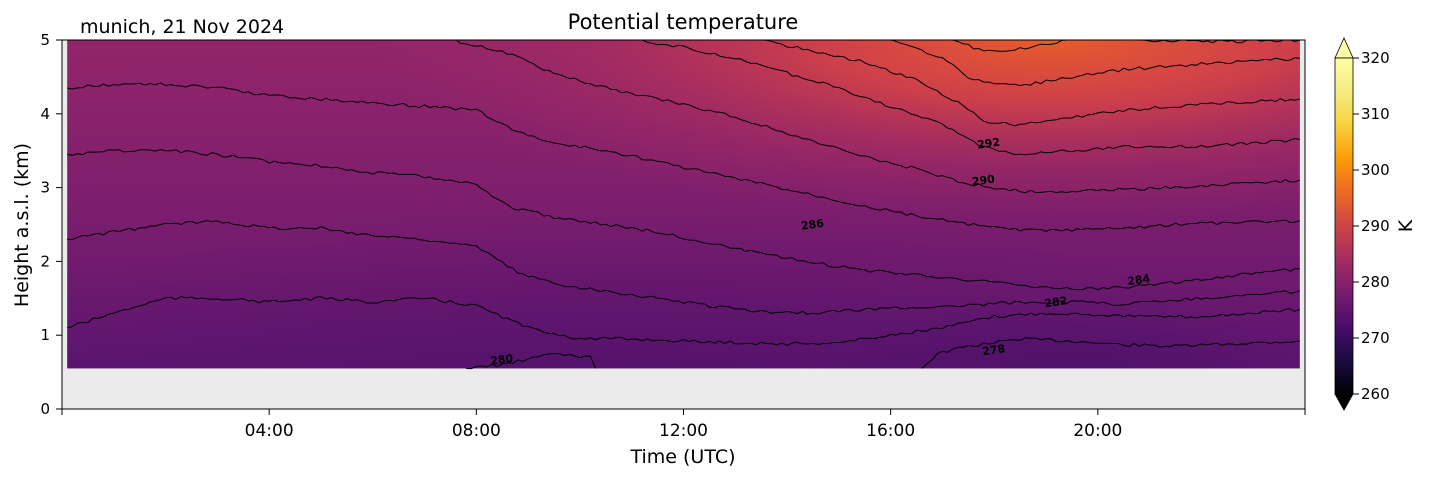 The image size is (1429, 478). Describe the element at coordinates (812, 225) in the screenshot. I see `contour-label-286: 286` at that location.